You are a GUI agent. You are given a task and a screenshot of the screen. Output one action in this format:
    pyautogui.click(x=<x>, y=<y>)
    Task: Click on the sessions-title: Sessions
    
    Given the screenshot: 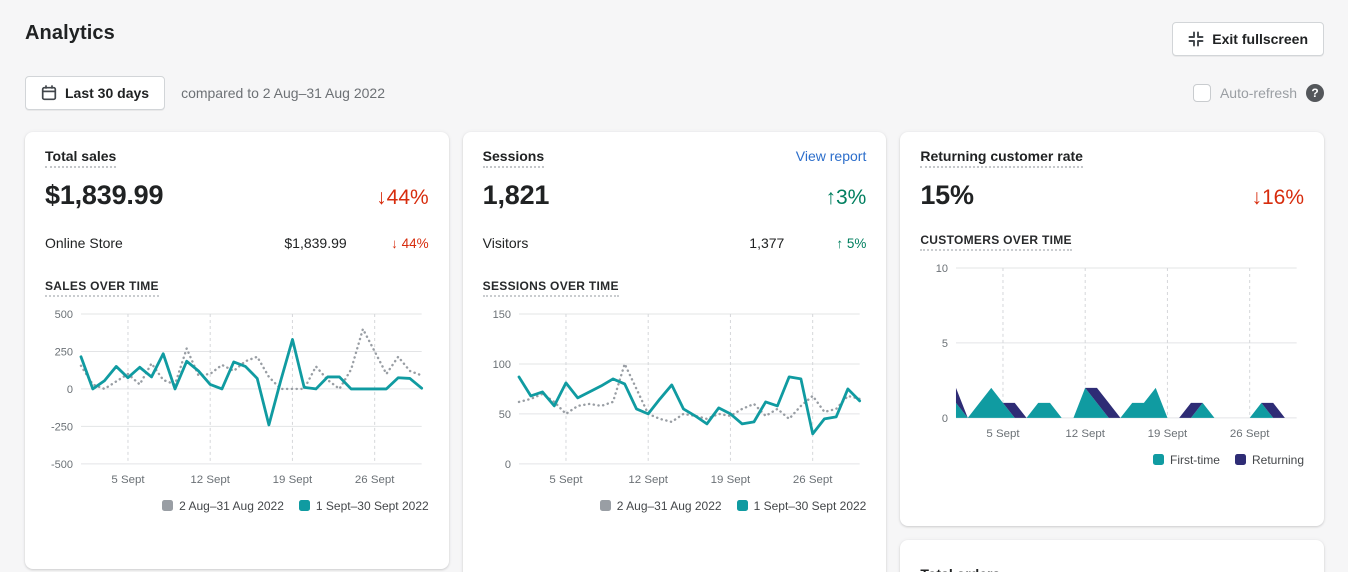 What is the action you would take?
    pyautogui.click(x=513, y=158)
    